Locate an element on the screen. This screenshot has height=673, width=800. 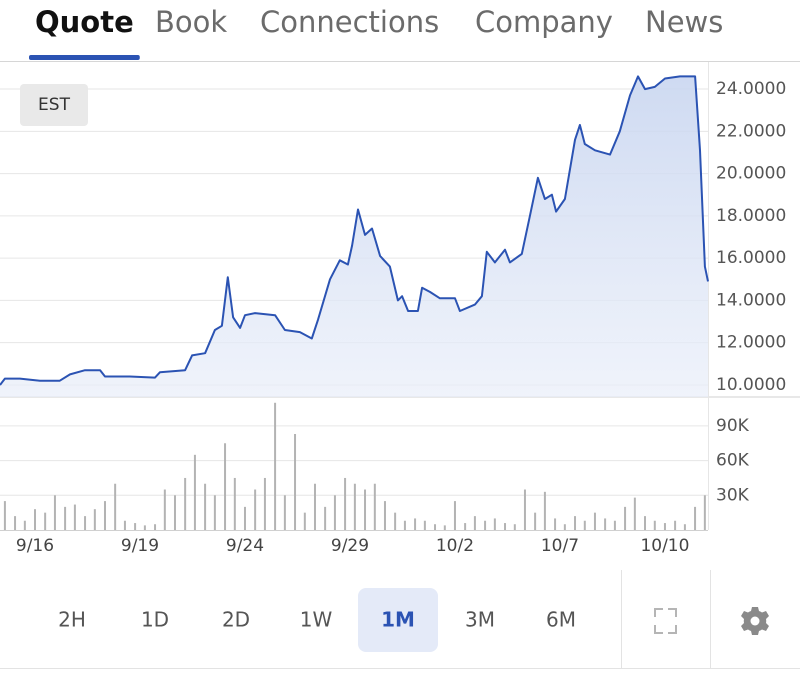
x-tick-label: 9/16 is located at coordinates (35, 546).